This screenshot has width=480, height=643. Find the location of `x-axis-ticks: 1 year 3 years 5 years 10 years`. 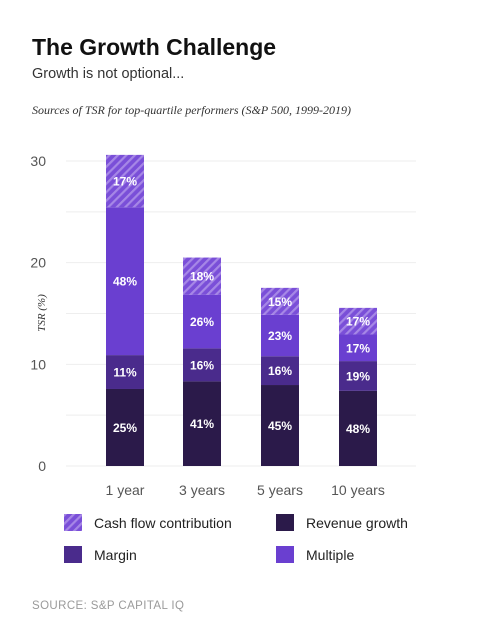

x-axis-ticks: 1 year 3 years 5 years 10 years is located at coordinates (245, 490).